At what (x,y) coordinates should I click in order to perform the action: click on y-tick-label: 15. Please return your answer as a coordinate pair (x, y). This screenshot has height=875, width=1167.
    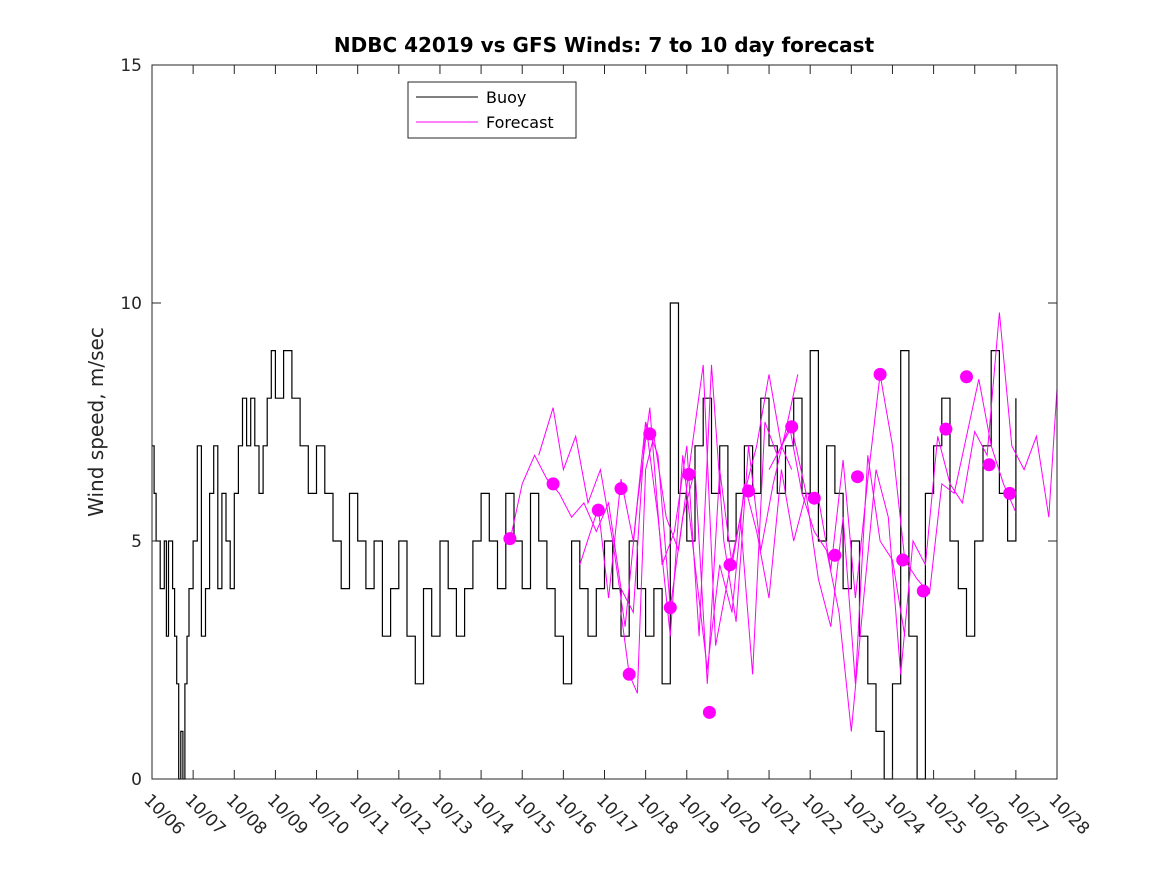
    Looking at the image, I should click on (131, 66).